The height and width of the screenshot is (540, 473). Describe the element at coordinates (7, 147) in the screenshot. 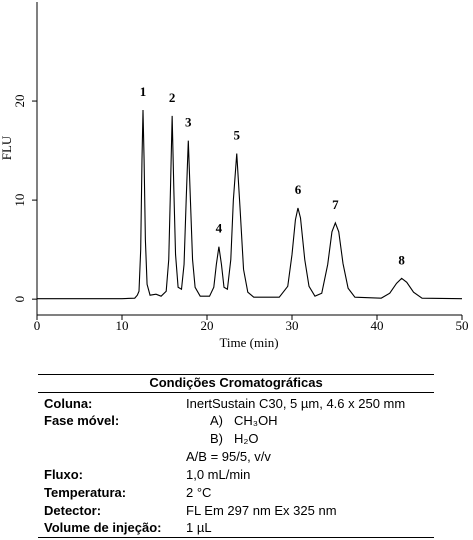

I see `y-axis-label: FLU` at that location.